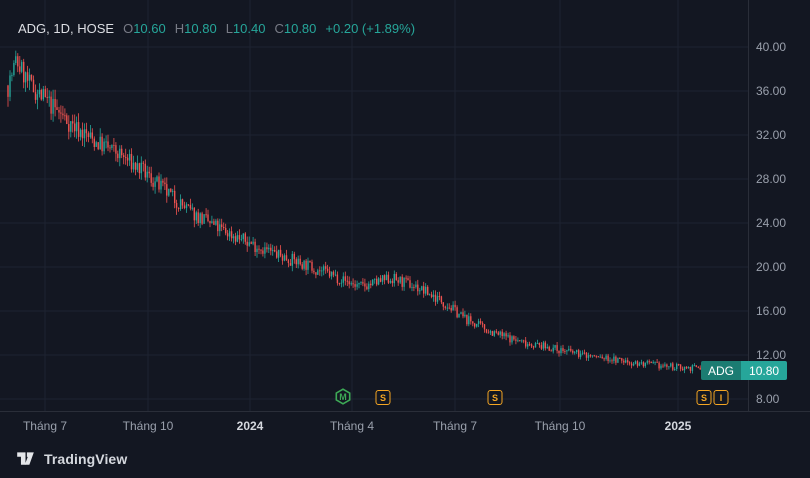  I want to click on low-value: 10.40, so click(249, 28).